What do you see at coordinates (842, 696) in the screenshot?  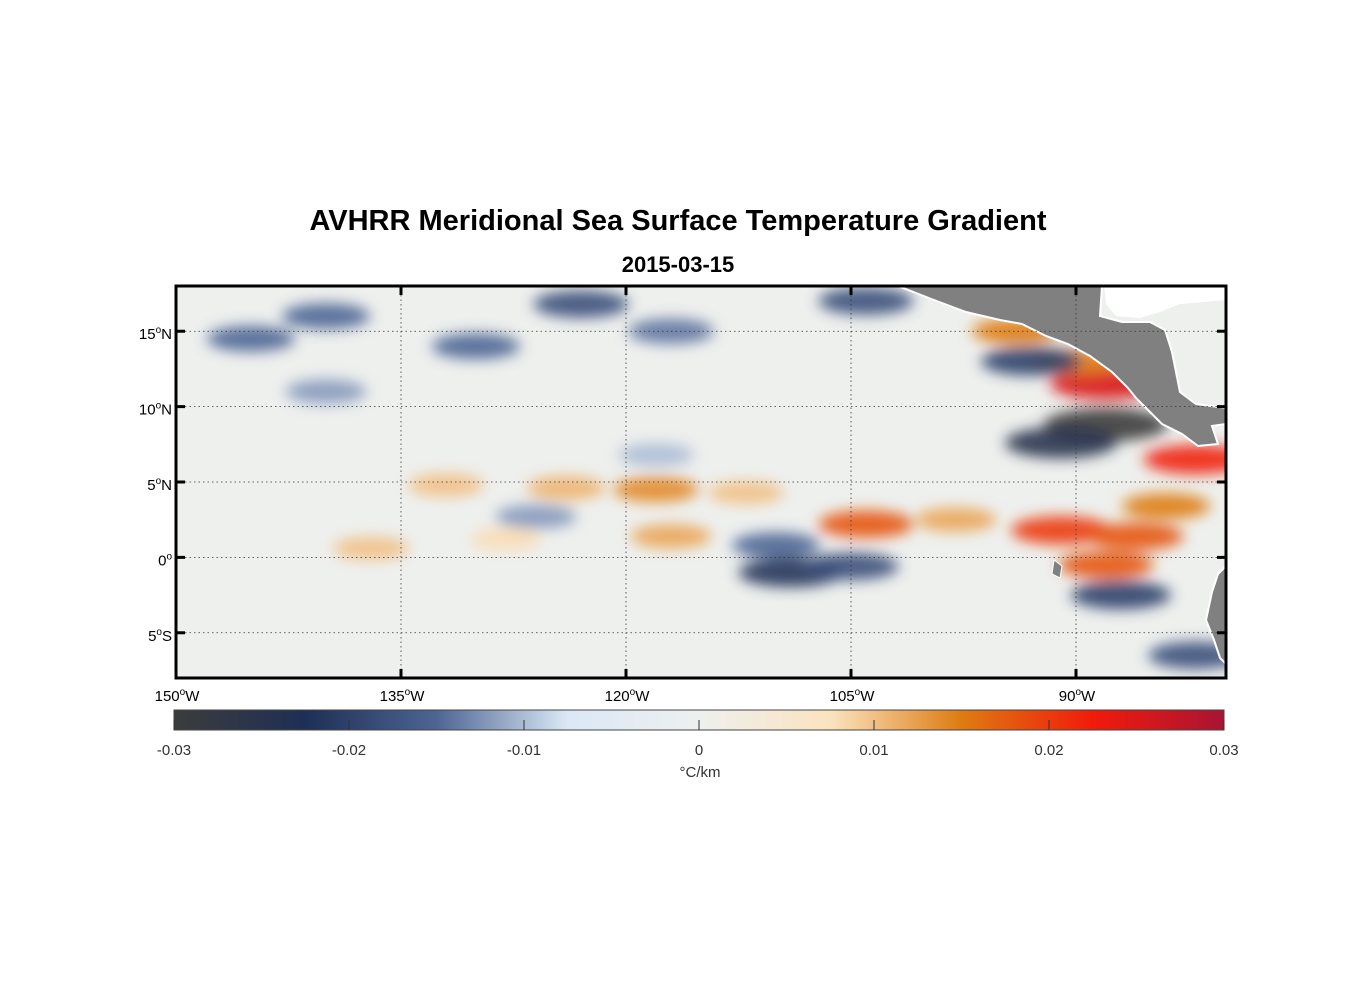 I see `degree-value: 105` at bounding box center [842, 696].